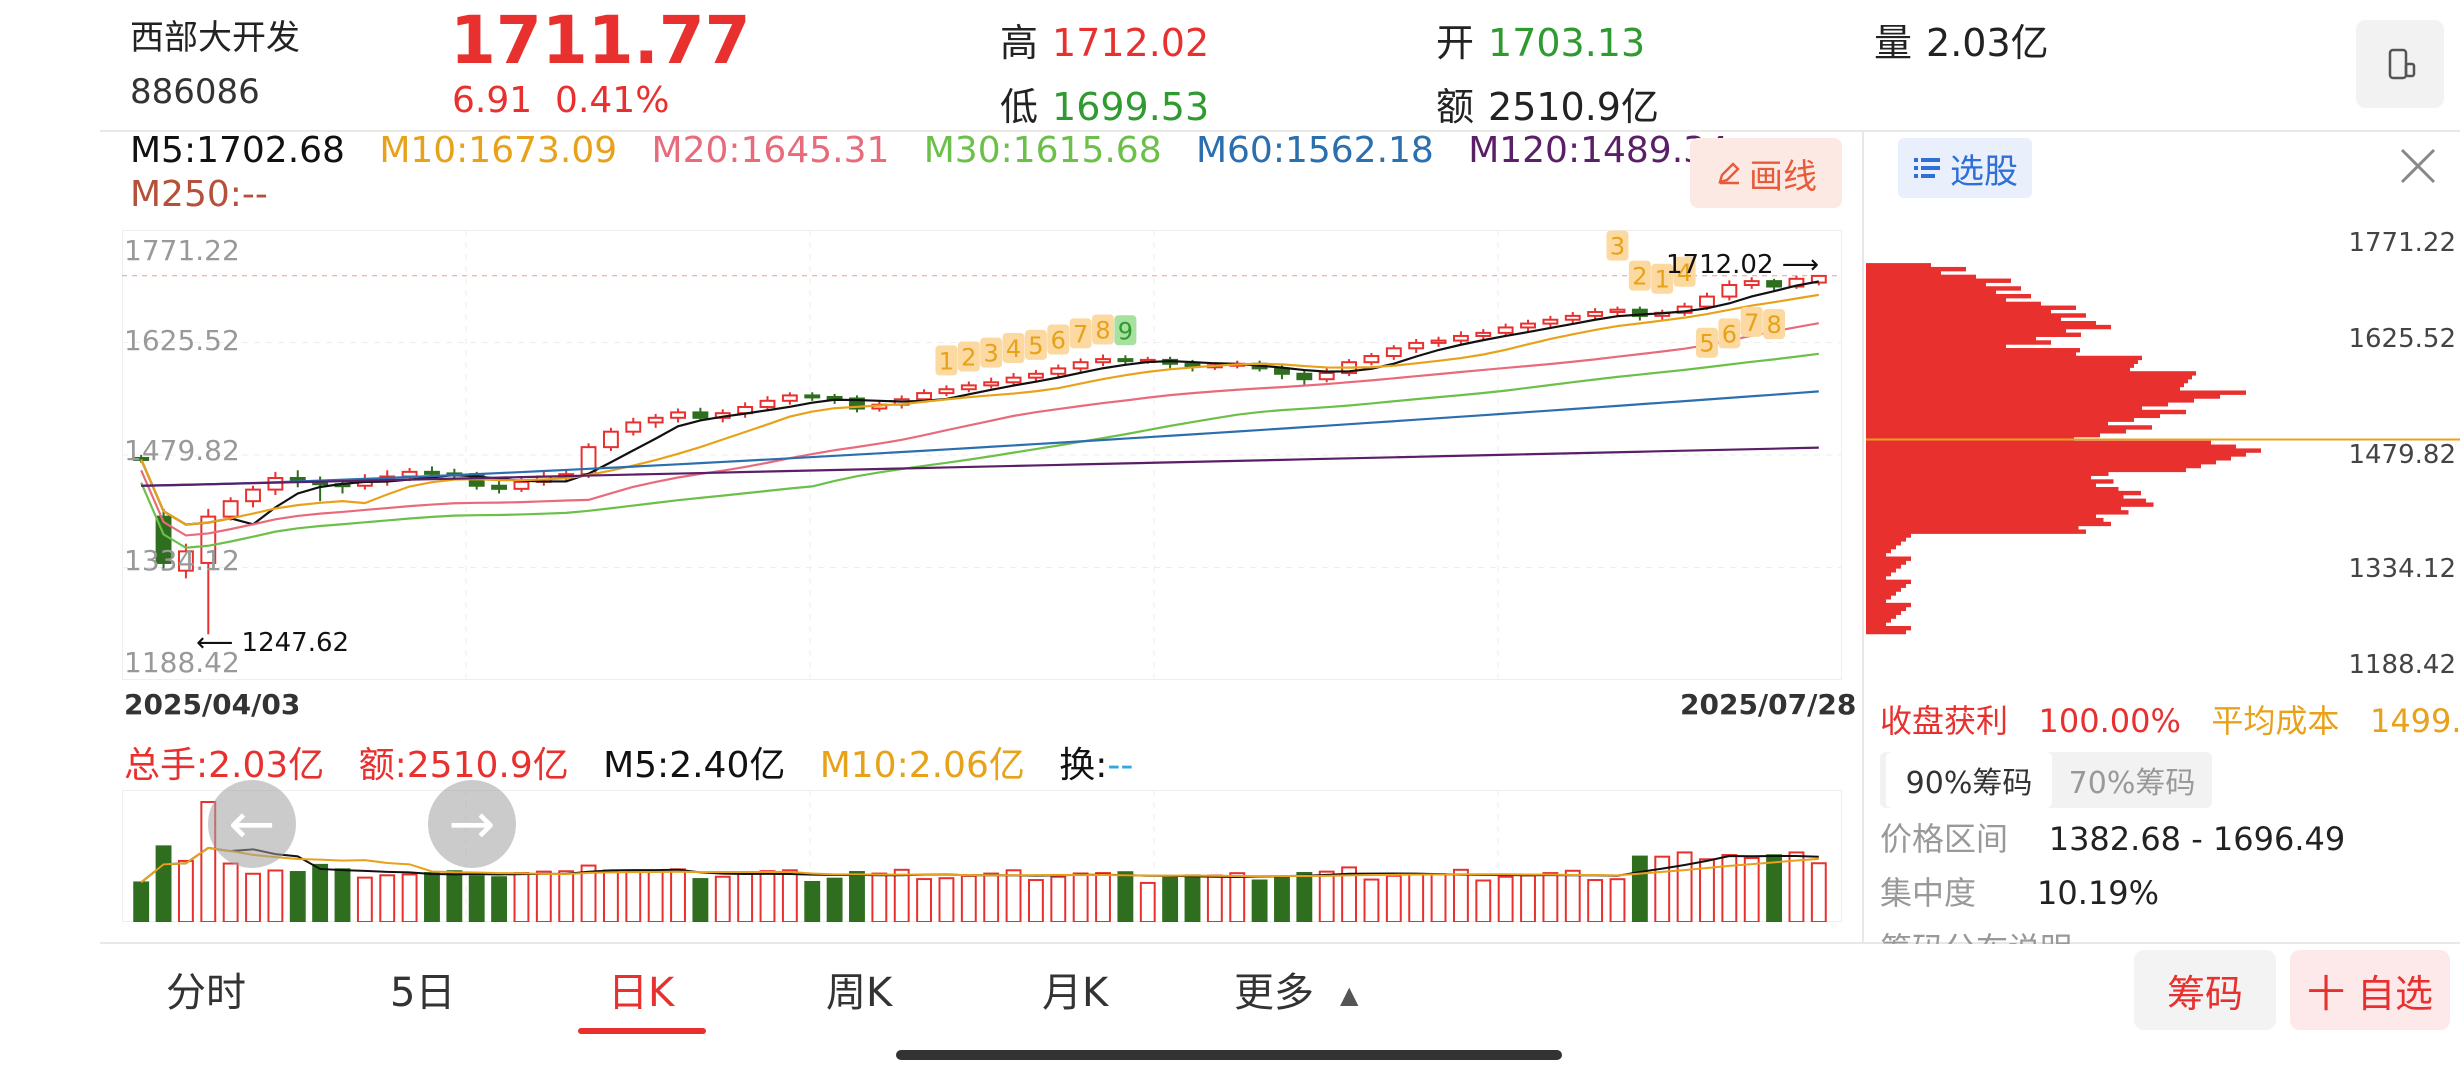  What do you see at coordinates (1987, 43) in the screenshot?
I see `volume-value: 2.03亿` at bounding box center [1987, 43].